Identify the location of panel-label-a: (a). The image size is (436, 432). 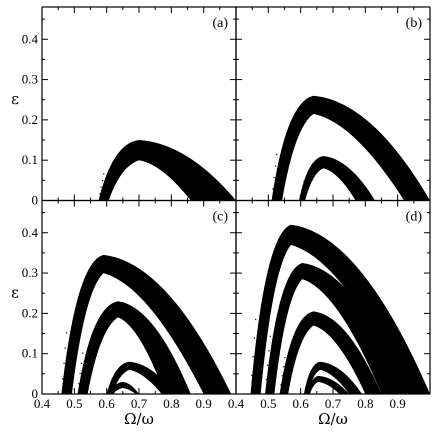
(220, 23).